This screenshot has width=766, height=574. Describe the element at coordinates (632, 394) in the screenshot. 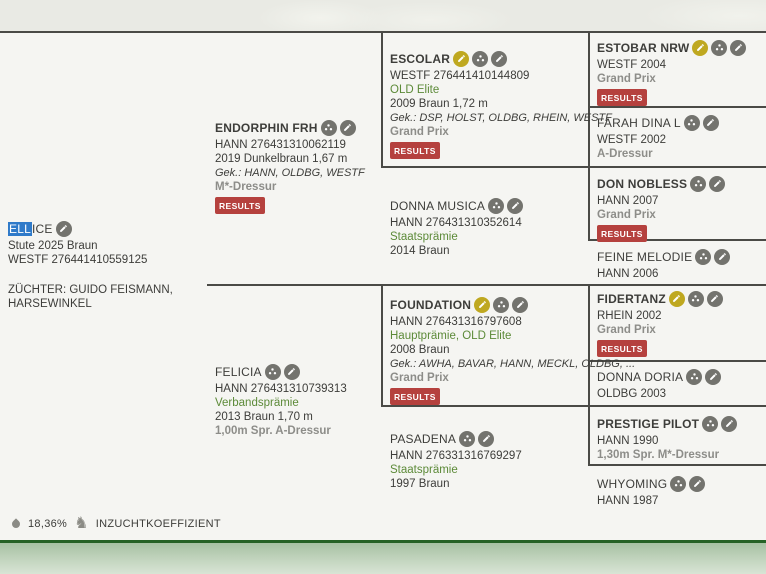

I see `horse-registration: OLDBG 2003` at that location.